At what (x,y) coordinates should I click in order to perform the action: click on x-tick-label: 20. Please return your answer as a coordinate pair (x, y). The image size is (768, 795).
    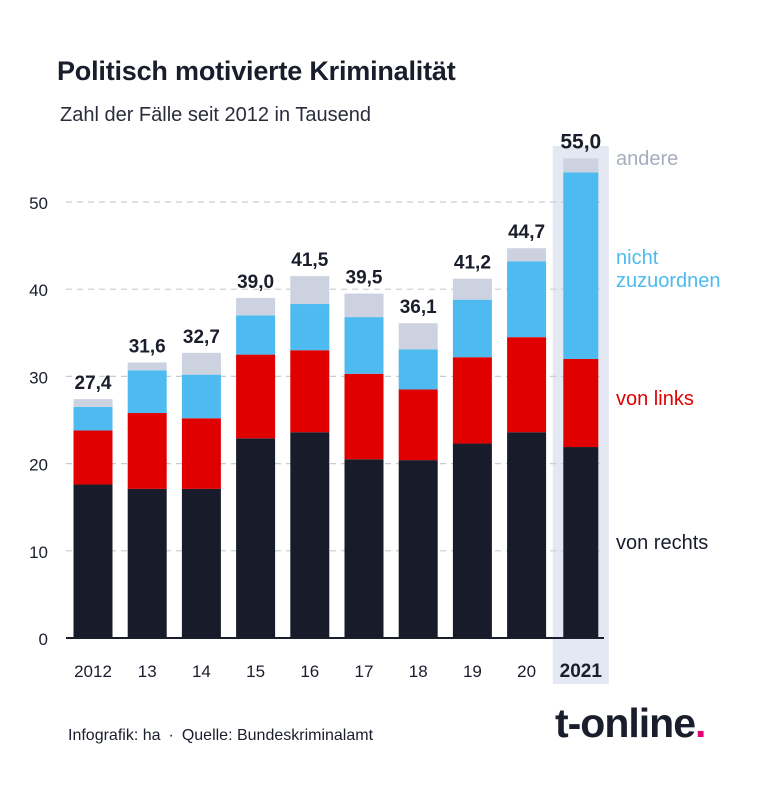
    Looking at the image, I should click on (526, 671).